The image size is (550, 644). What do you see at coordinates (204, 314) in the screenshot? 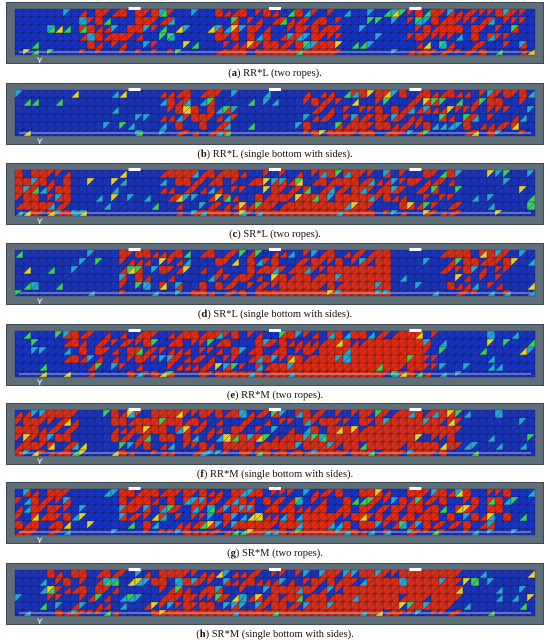
I see `caption-label: d` at bounding box center [204, 314].